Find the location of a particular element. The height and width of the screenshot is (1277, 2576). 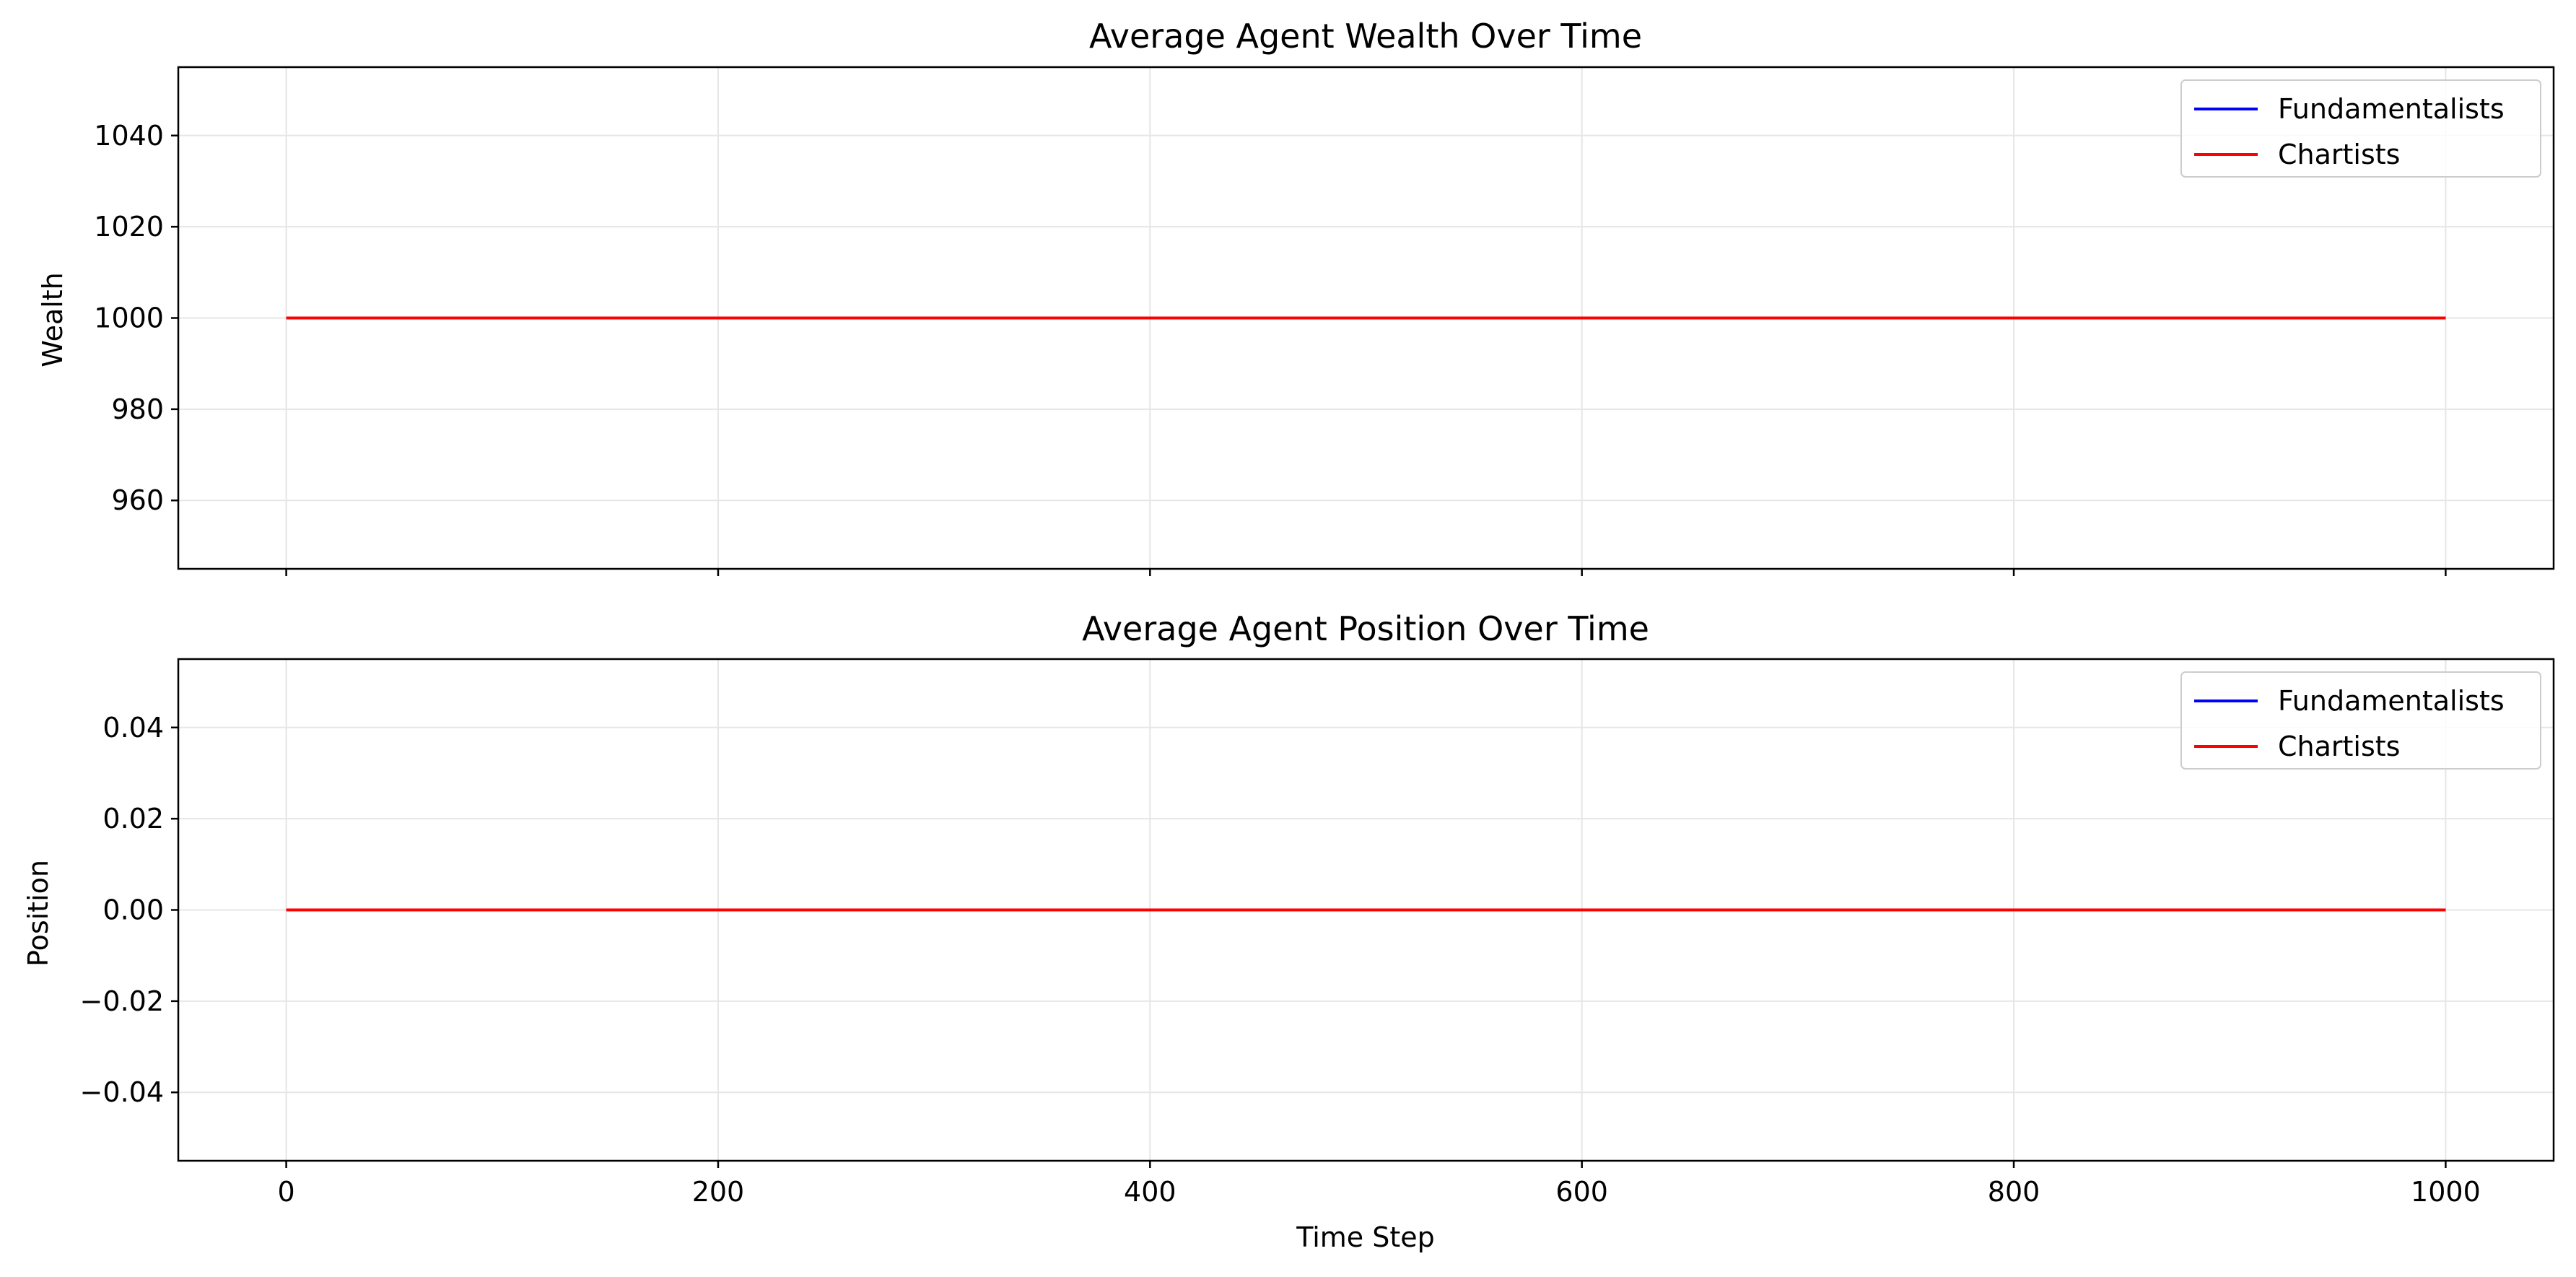

position-legend-label-chartists: Chartists is located at coordinates (2339, 746).